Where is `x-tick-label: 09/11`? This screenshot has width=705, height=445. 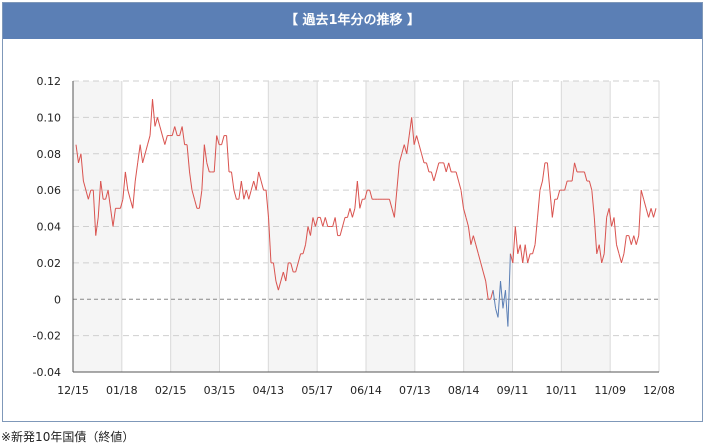 x-tick-label: 09/11 is located at coordinates (513, 390).